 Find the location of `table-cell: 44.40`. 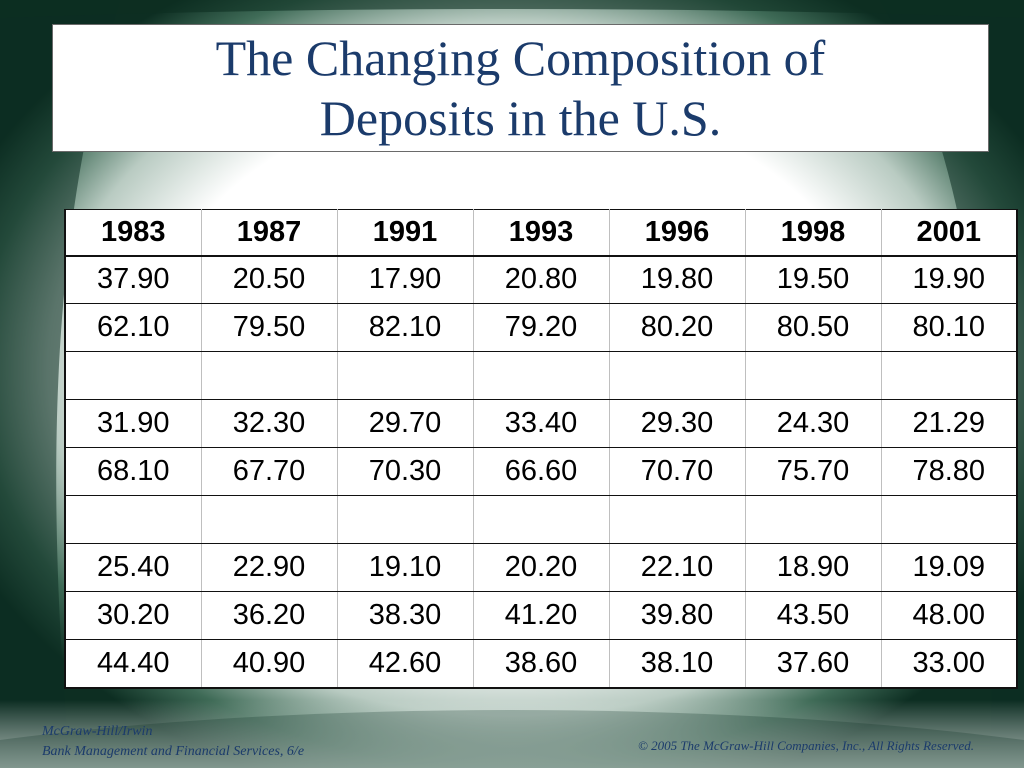

table-cell: 44.40 is located at coordinates (133, 663).